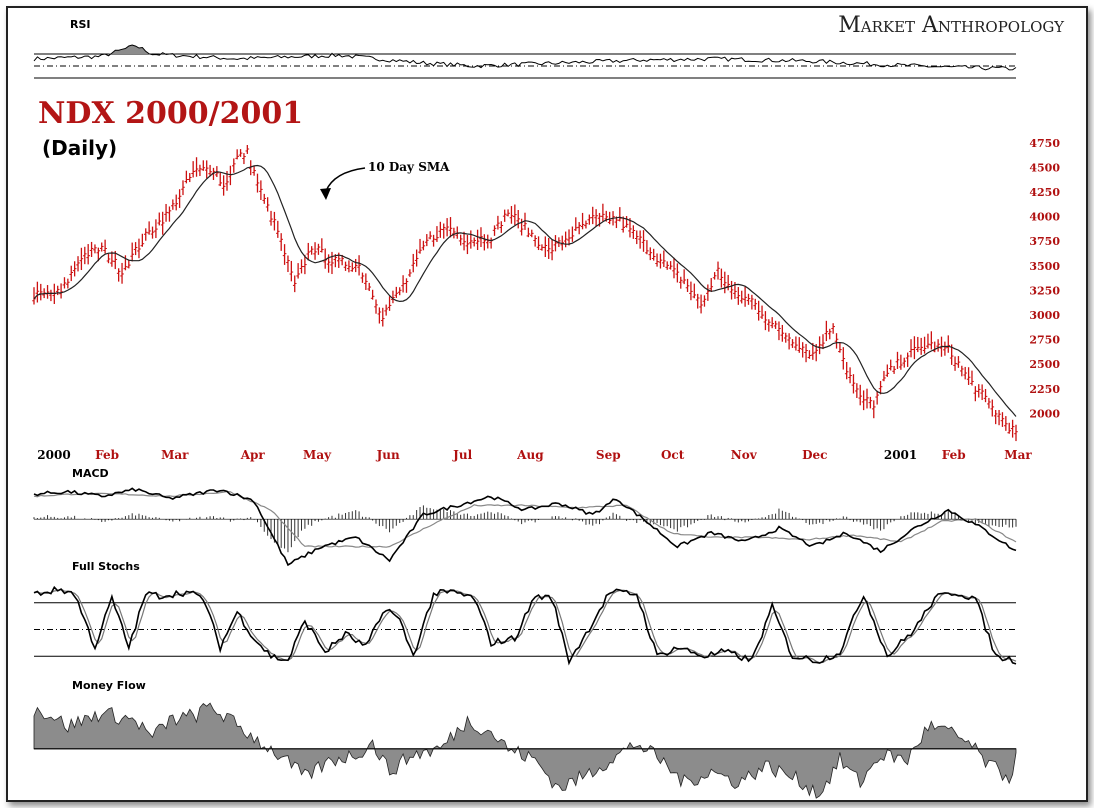 The image size is (1094, 808). I want to click on stoch-panel: Full Stochs, so click(525, 613).